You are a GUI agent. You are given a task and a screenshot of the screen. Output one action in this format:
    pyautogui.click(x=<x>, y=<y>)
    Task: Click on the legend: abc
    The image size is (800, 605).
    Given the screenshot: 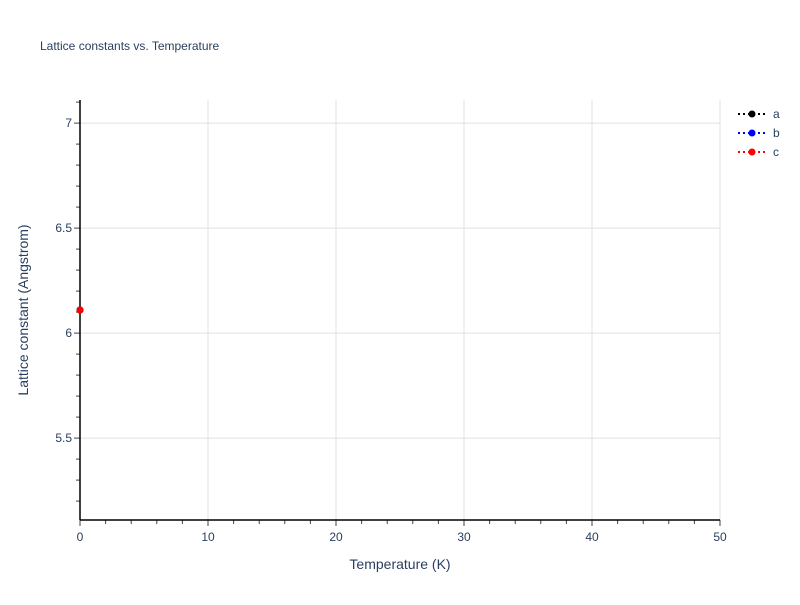 What is the action you would take?
    pyautogui.click(x=759, y=133)
    